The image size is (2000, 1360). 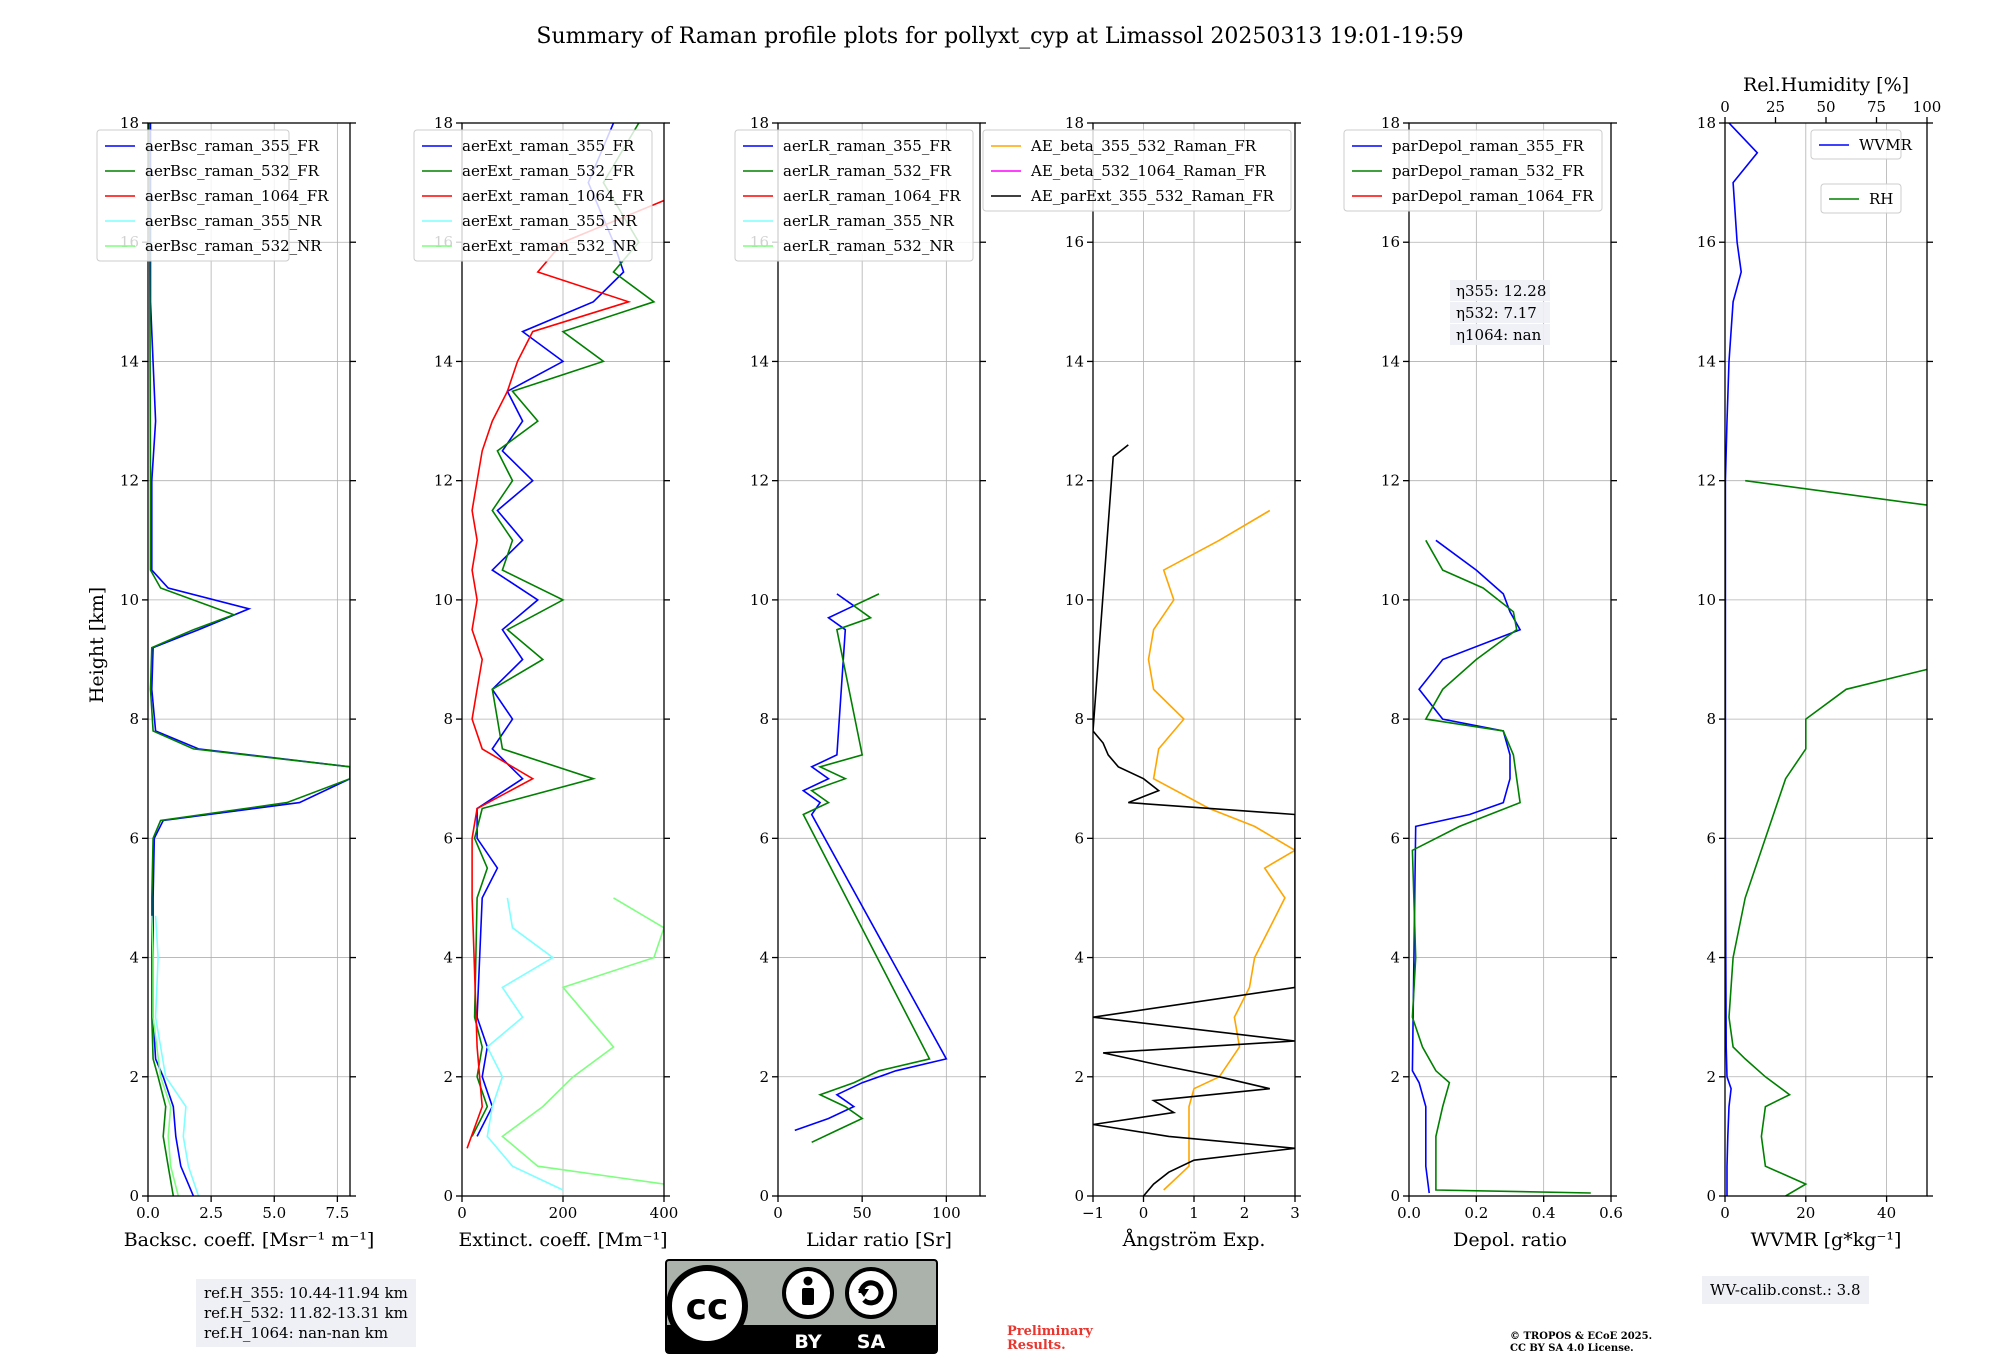 I want to click on legend-entry: aerExt_raman_355_FR, so click(x=548, y=146).